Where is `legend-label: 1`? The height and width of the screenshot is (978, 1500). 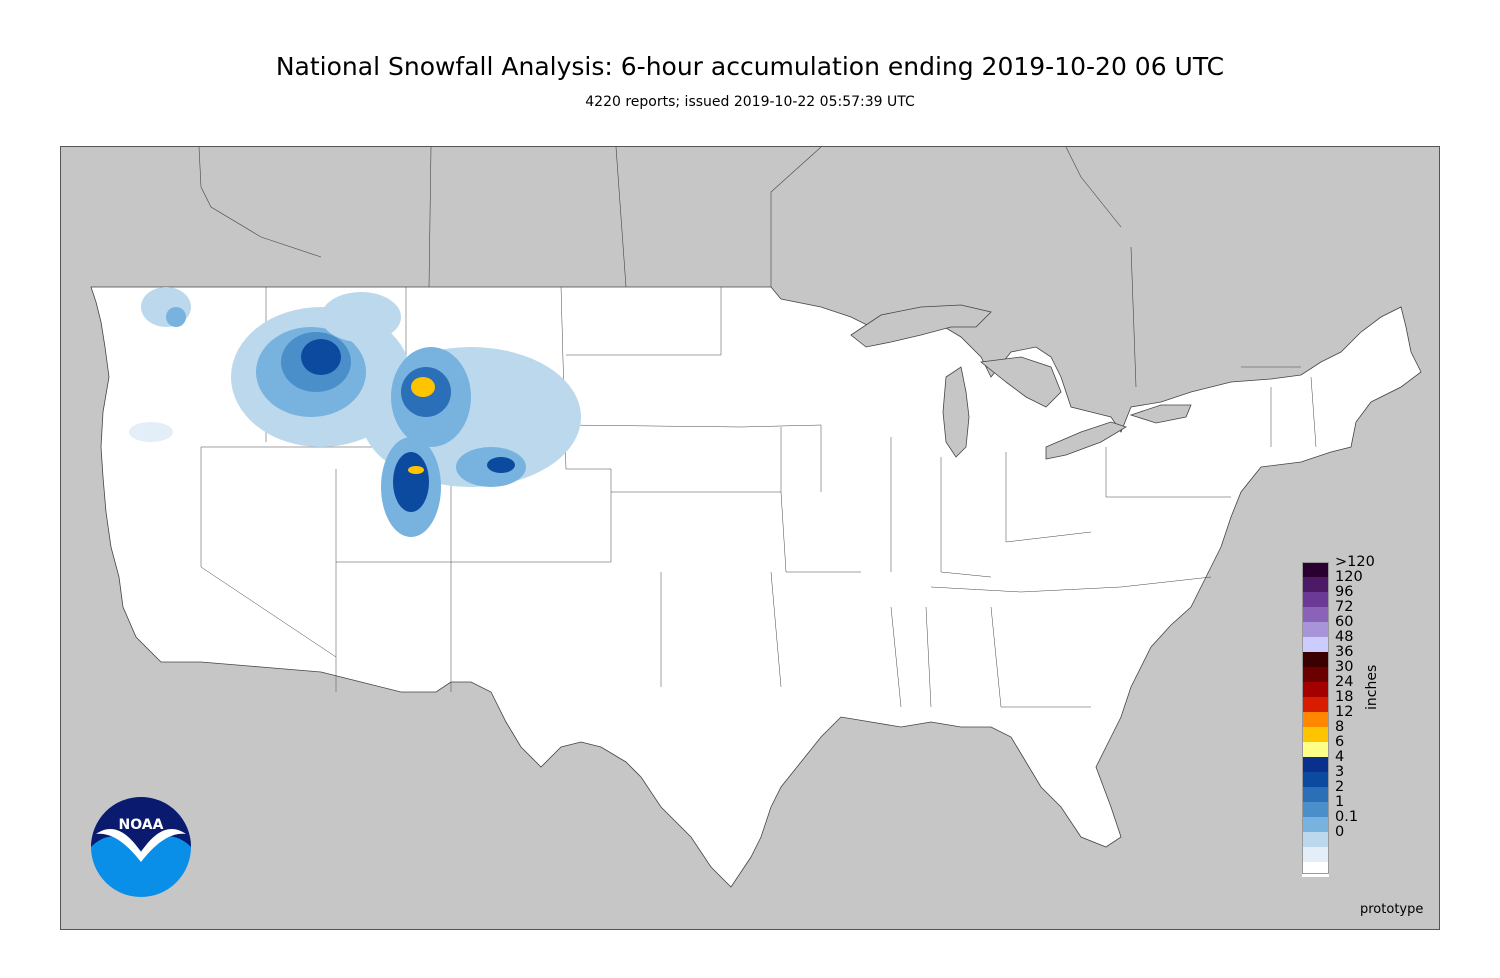
legend-label: 1 is located at coordinates (1340, 802).